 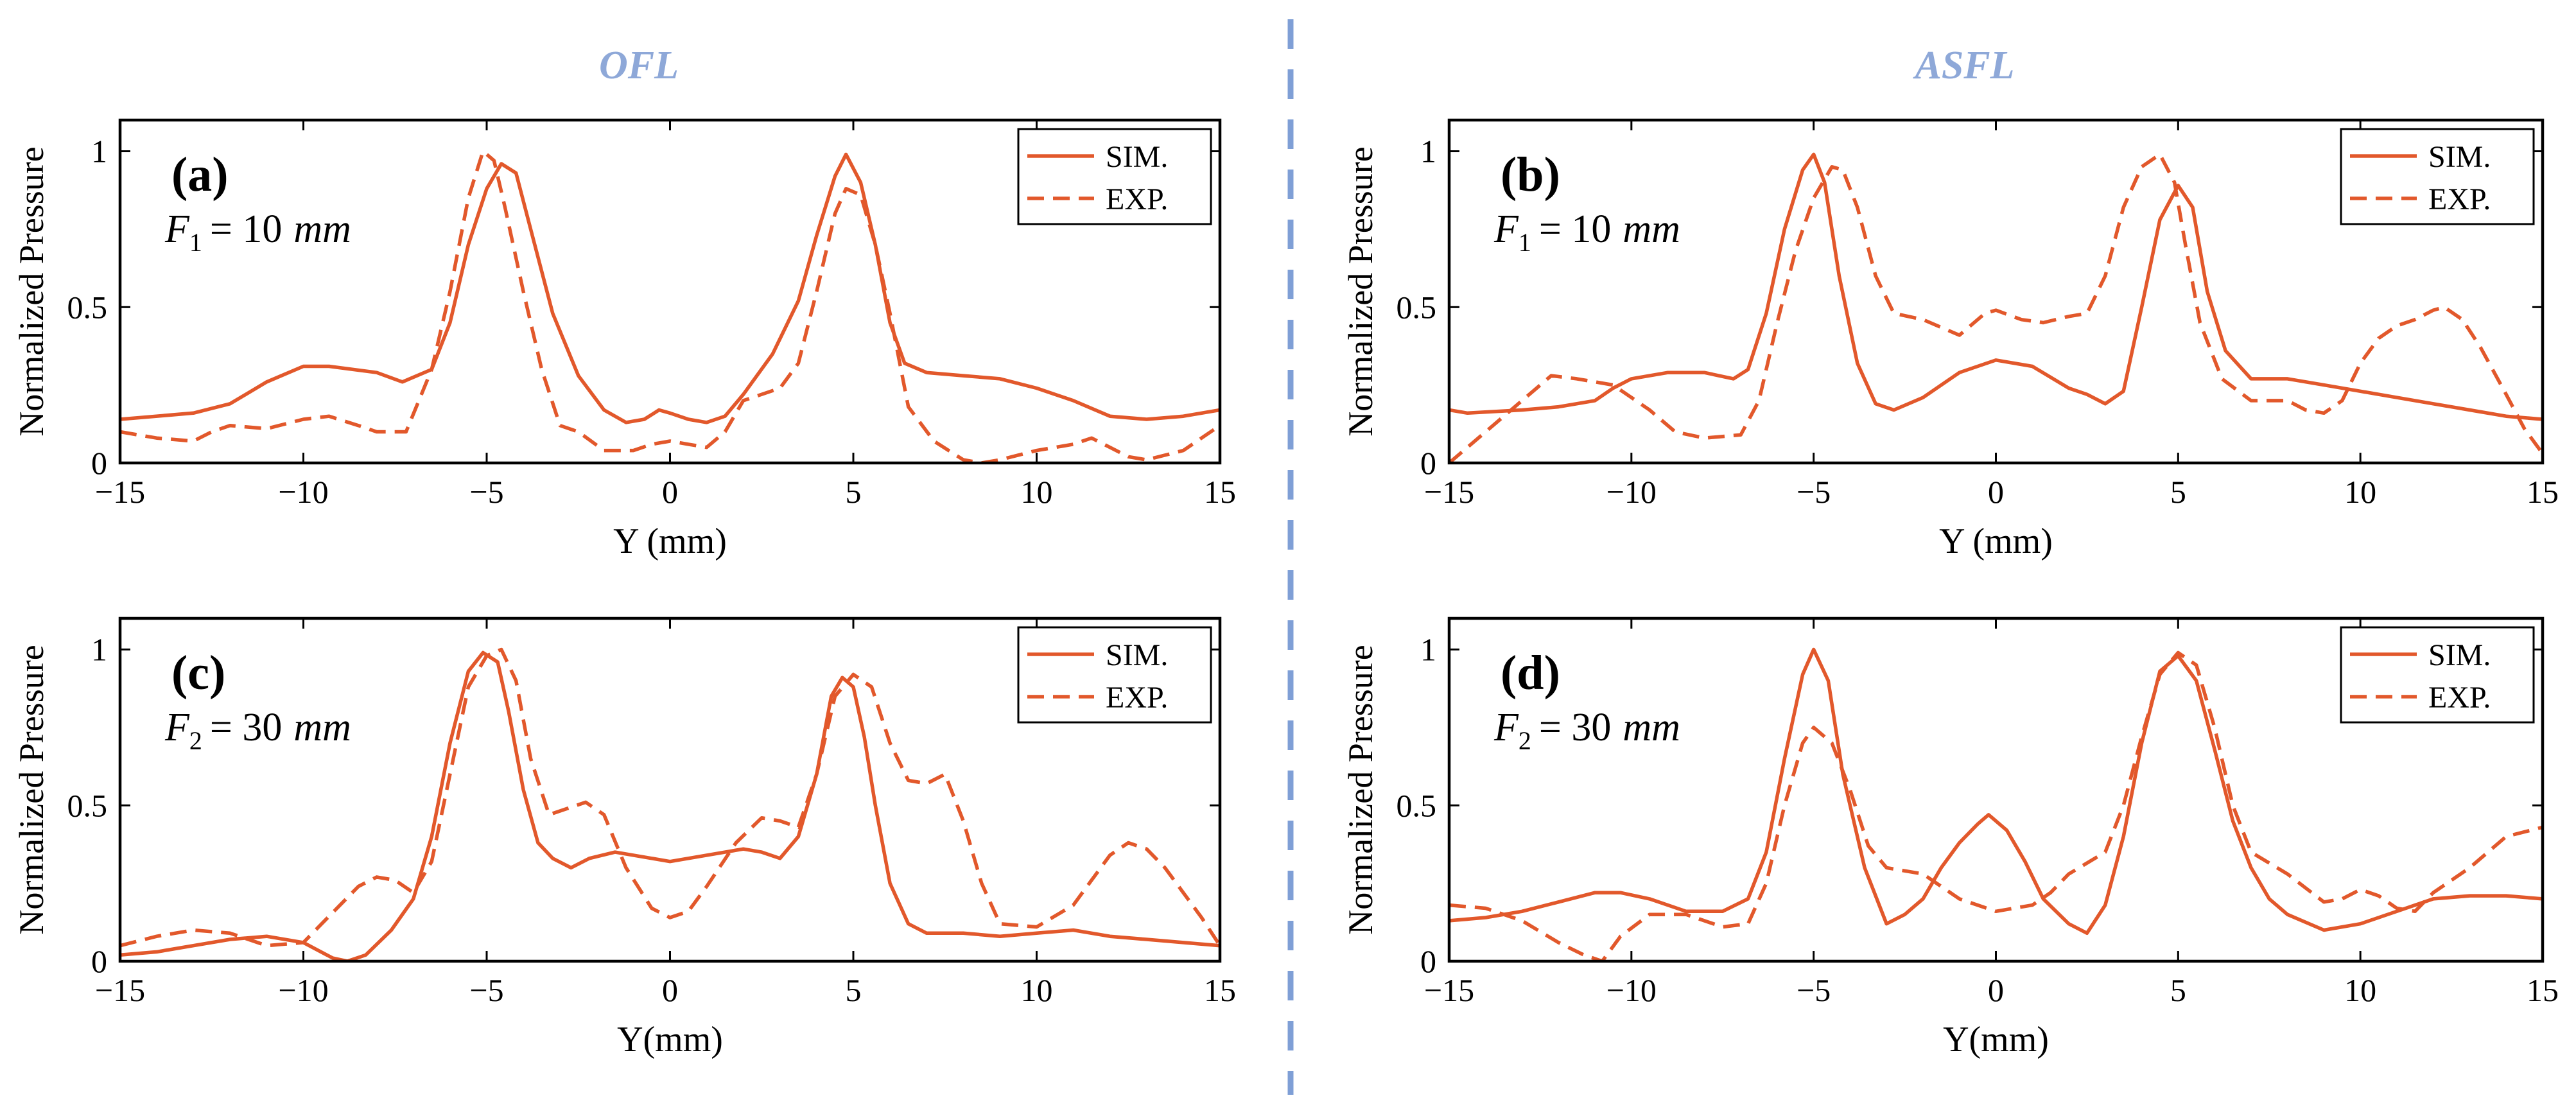 I want to click on header-left: OFL, so click(x=639, y=65).